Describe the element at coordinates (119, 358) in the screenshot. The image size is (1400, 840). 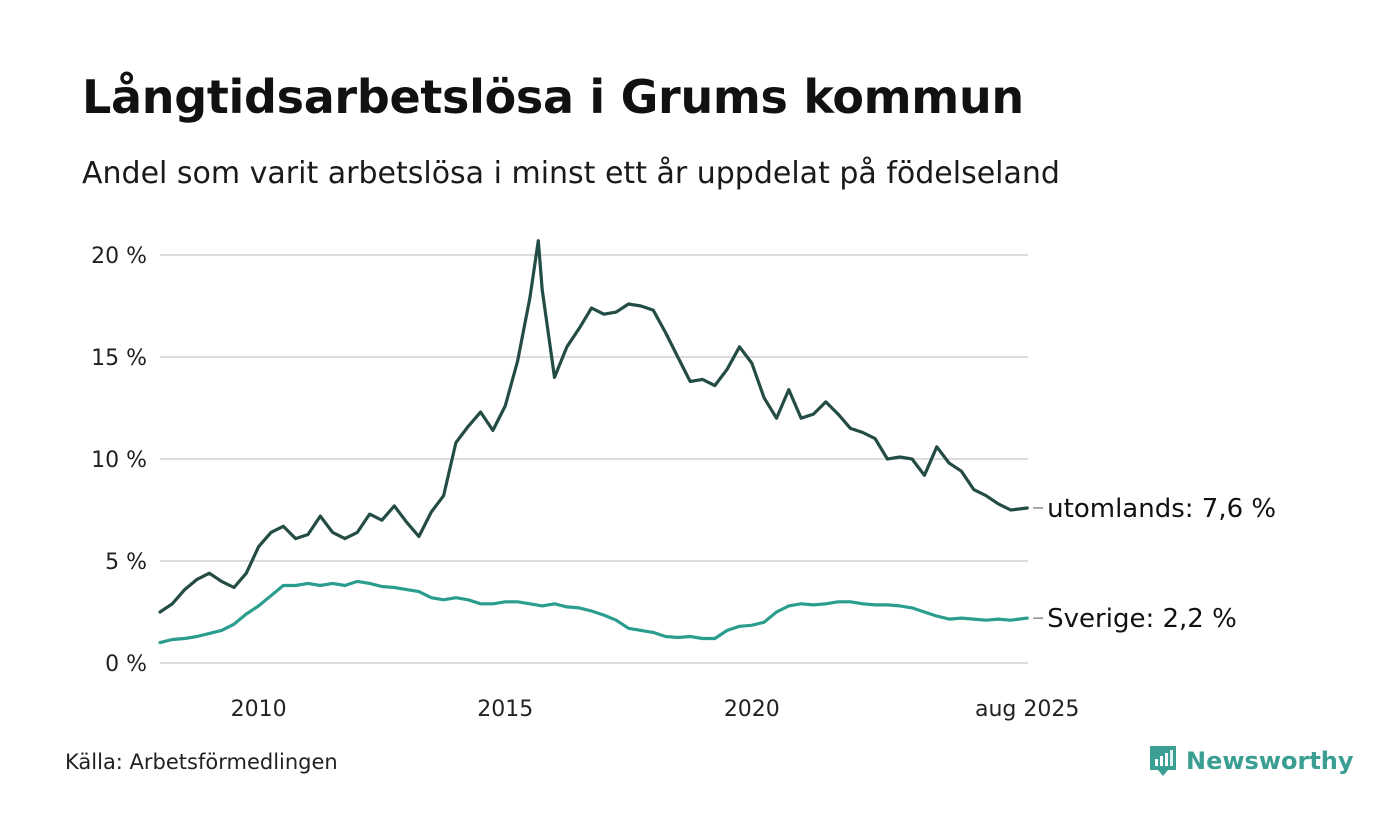
I see `y-tick-label: 15 %` at that location.